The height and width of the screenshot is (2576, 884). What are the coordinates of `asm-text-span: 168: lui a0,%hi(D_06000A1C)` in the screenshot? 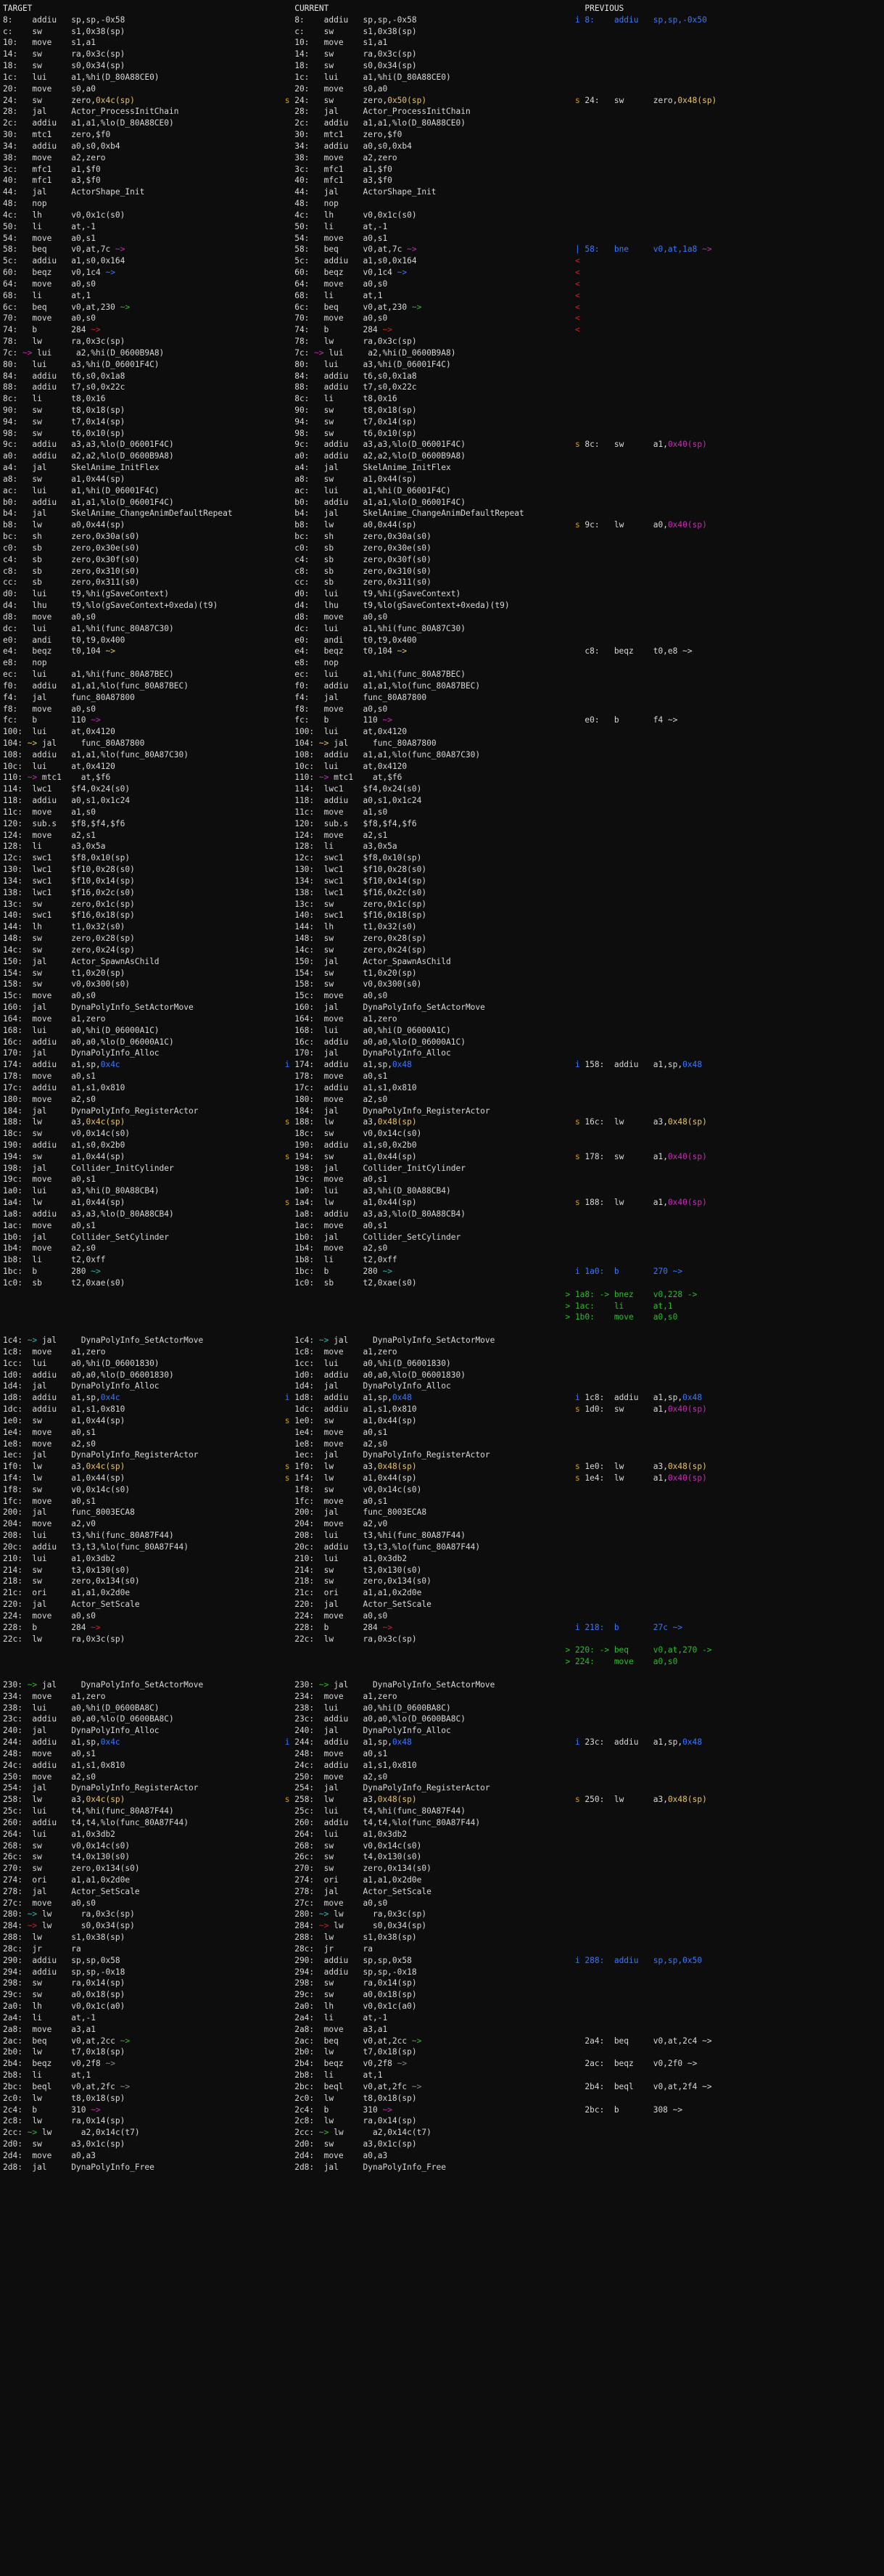 It's located at (365, 1030).